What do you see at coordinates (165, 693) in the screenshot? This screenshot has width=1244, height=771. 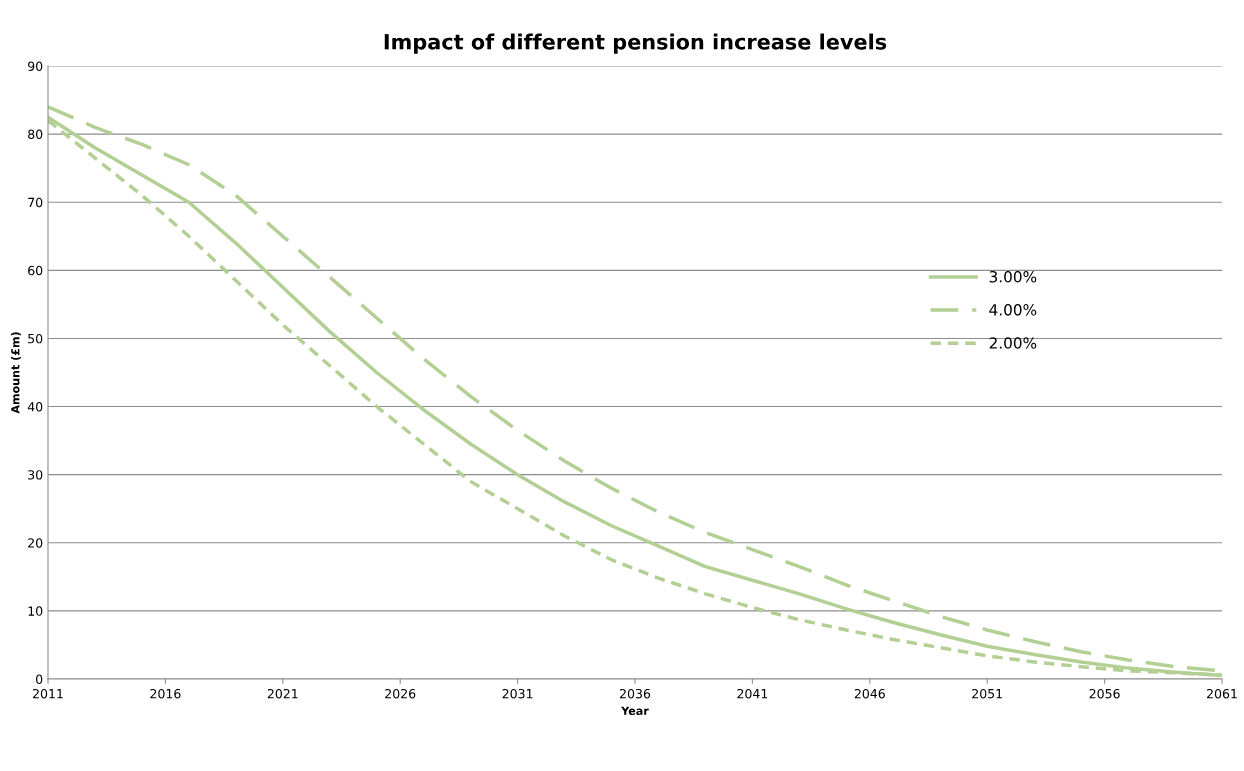 I see `x-tick-label: 2016` at bounding box center [165, 693].